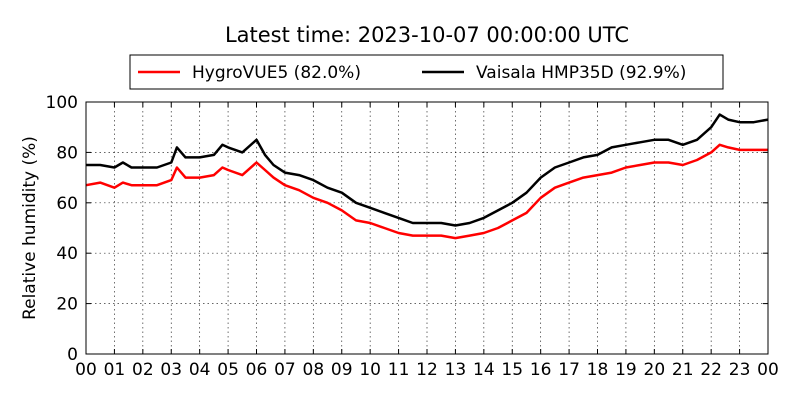 The image size is (800, 400). What do you see at coordinates (484, 370) in the screenshot?
I see `x-tick-label: 14` at bounding box center [484, 370].